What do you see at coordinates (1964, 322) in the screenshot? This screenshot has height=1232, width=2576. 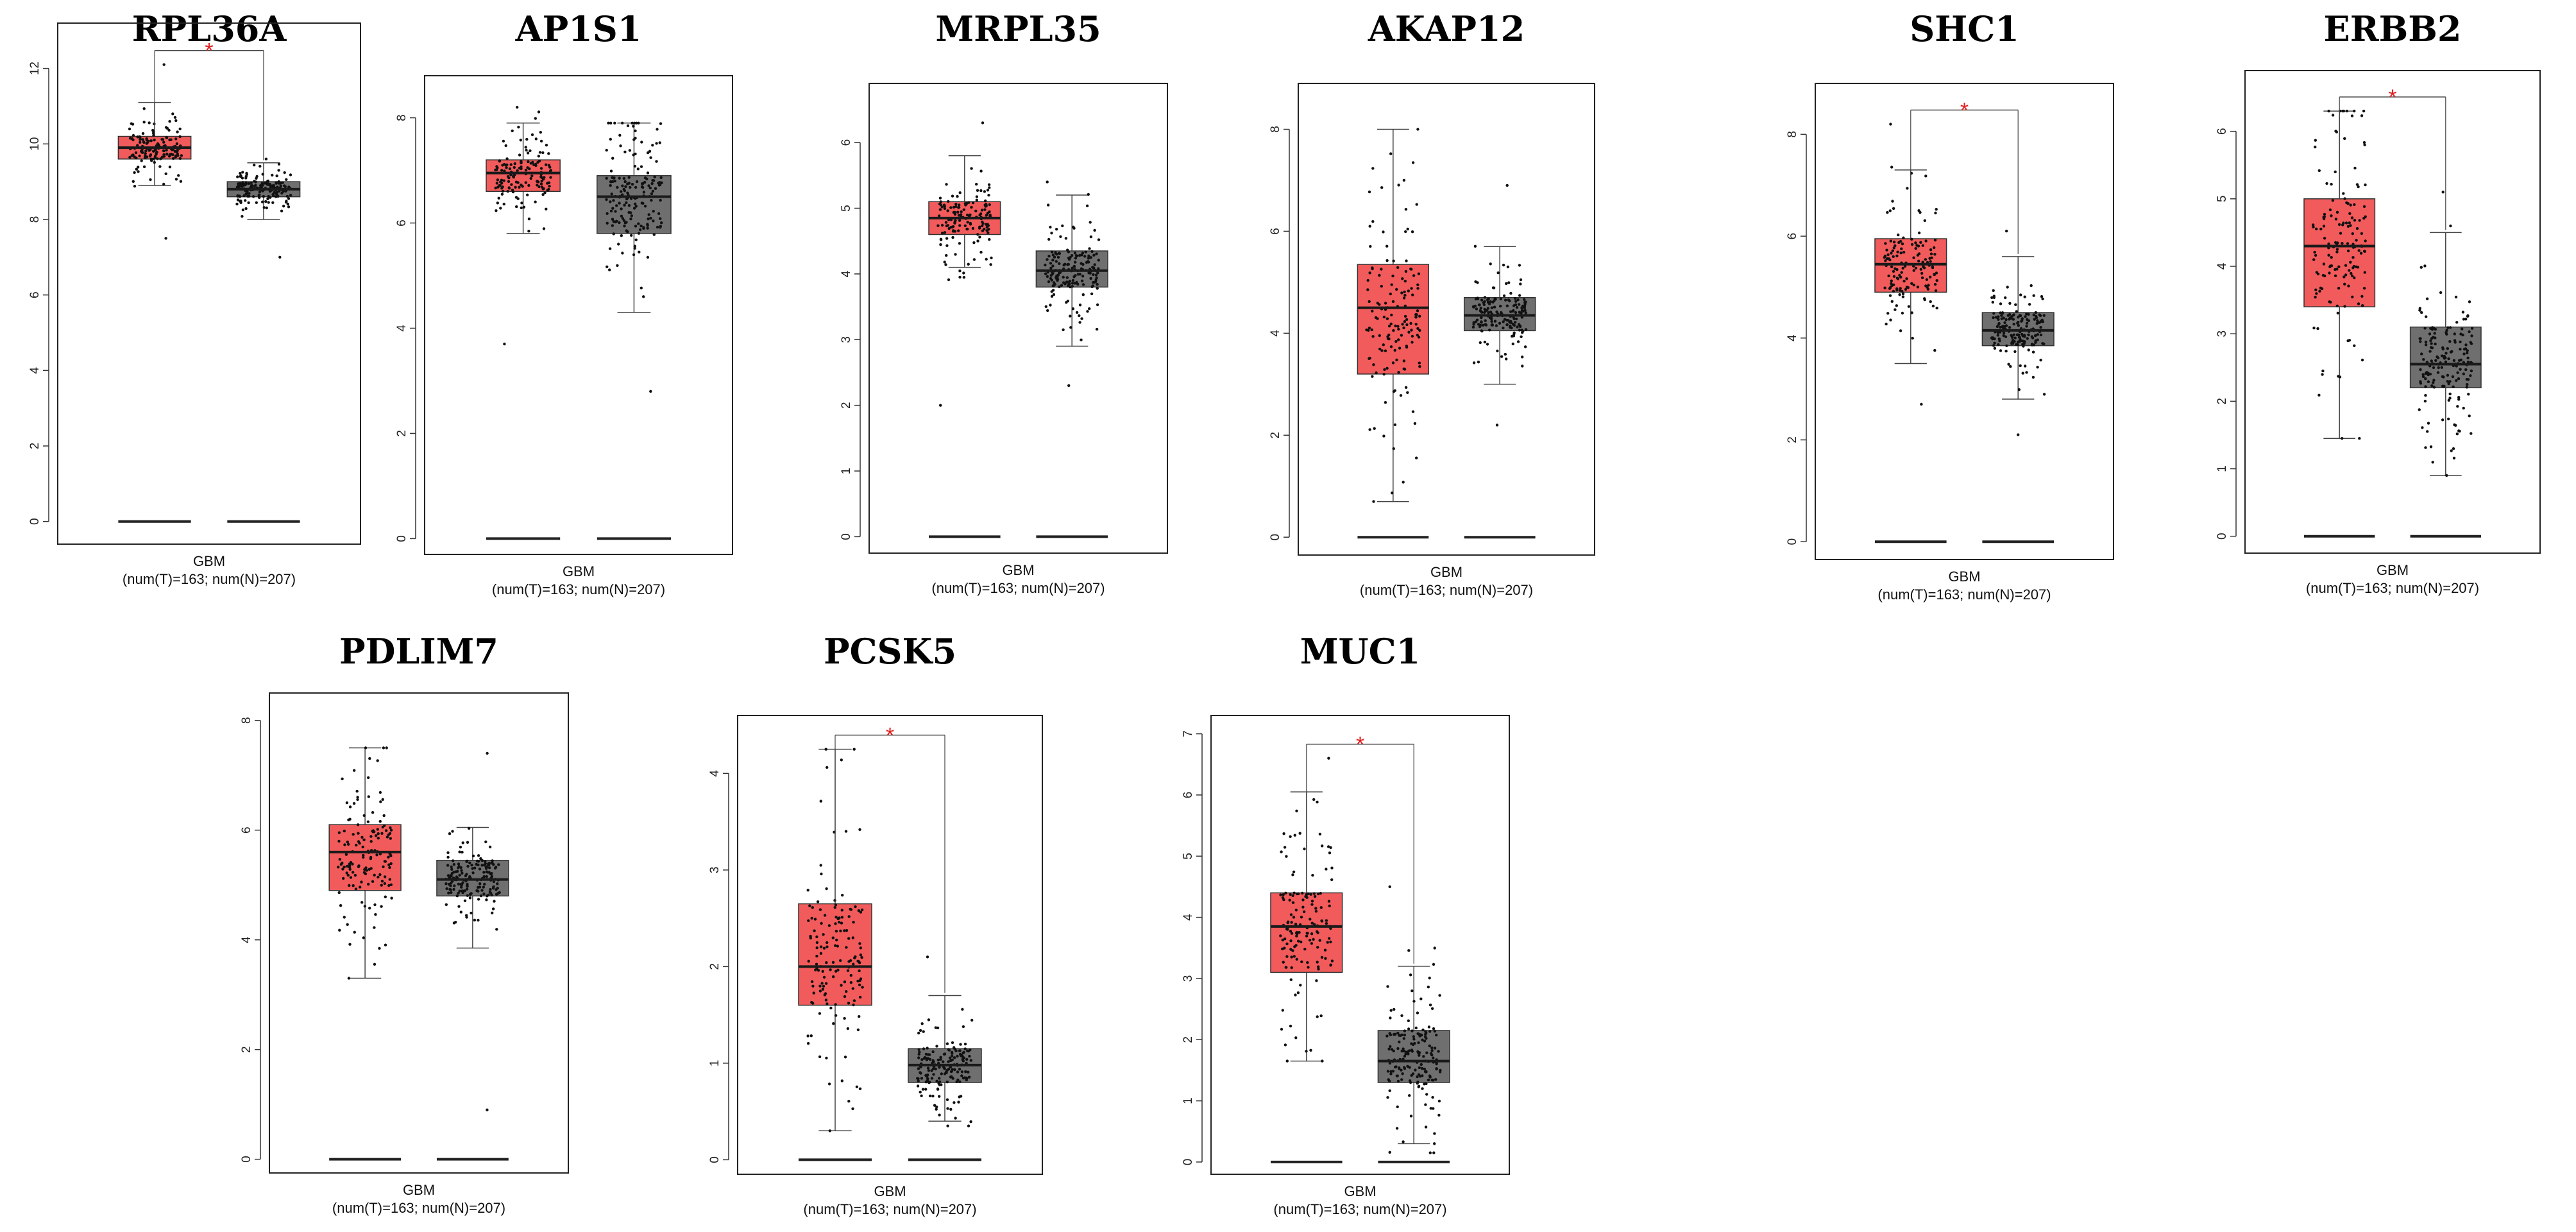 I see `plot-frame` at bounding box center [1964, 322].